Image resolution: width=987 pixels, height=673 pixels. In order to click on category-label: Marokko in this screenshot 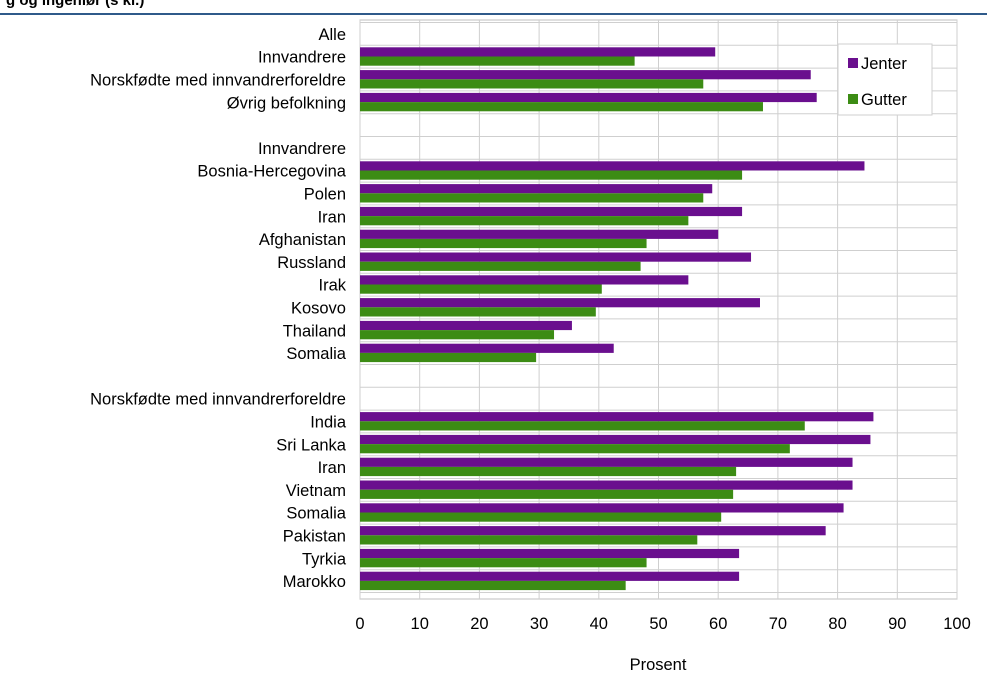, I will do `click(314, 582)`.